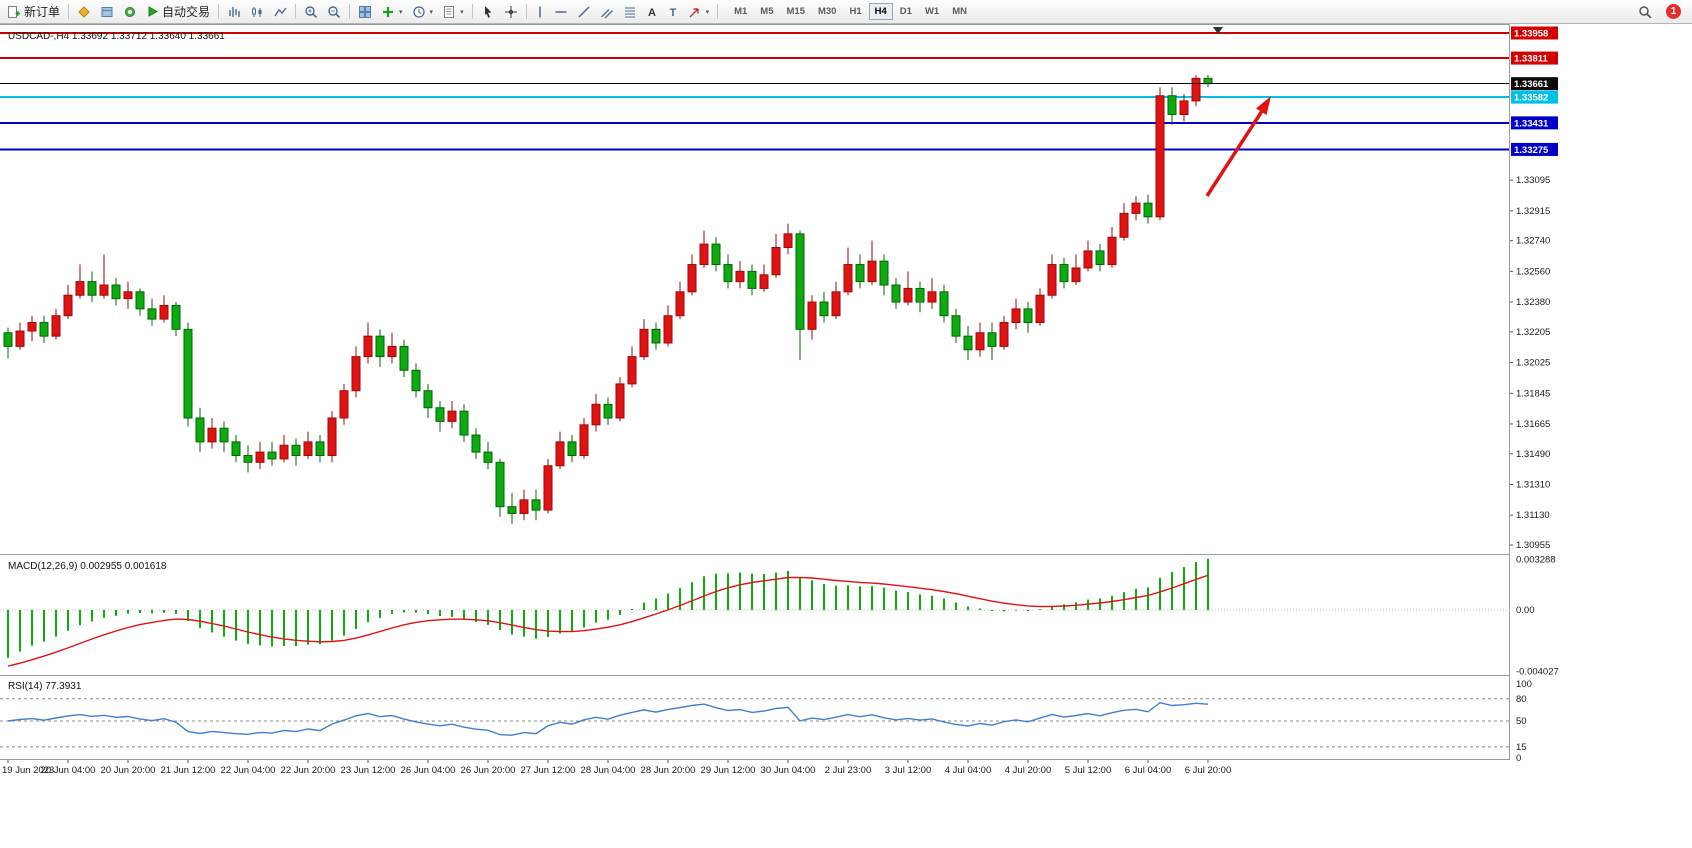 Image resolution: width=1692 pixels, height=848 pixels. Describe the element at coordinates (423, 12) in the screenshot. I see `periods-menu-button: ▾` at that location.